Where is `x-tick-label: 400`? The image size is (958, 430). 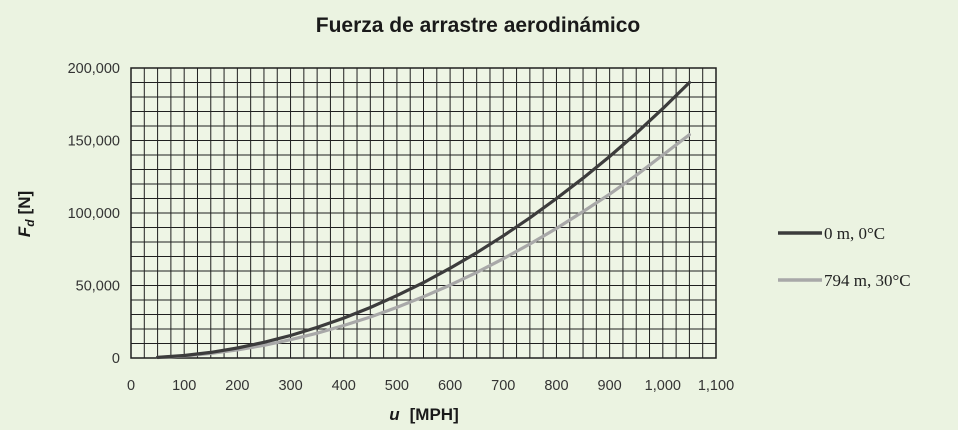 x-tick-label: 400 is located at coordinates (344, 386).